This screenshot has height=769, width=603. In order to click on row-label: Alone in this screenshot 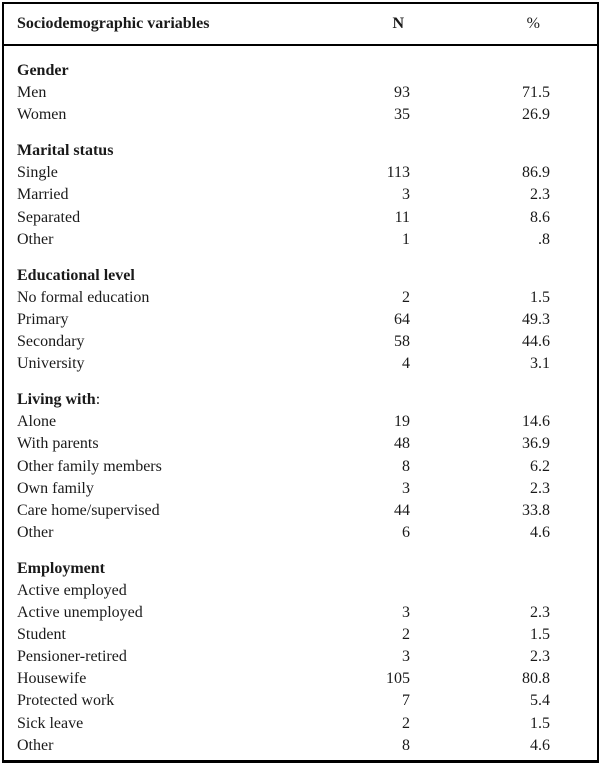, I will do `click(37, 422)`.